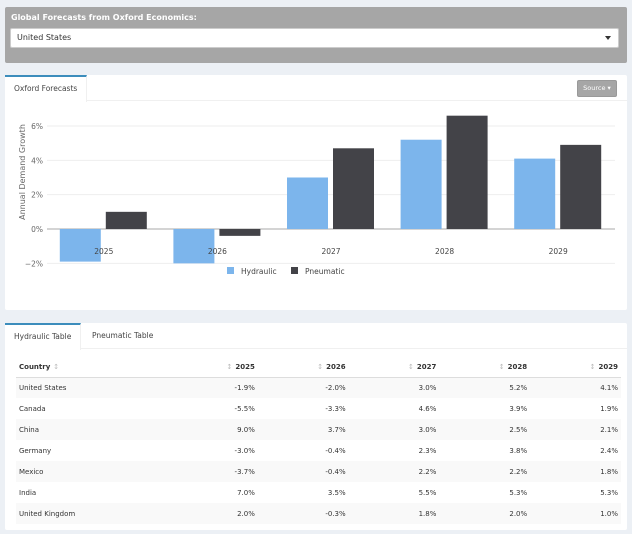  Describe the element at coordinates (336, 492) in the screenshot. I see `table-cell: 3.5%` at that location.